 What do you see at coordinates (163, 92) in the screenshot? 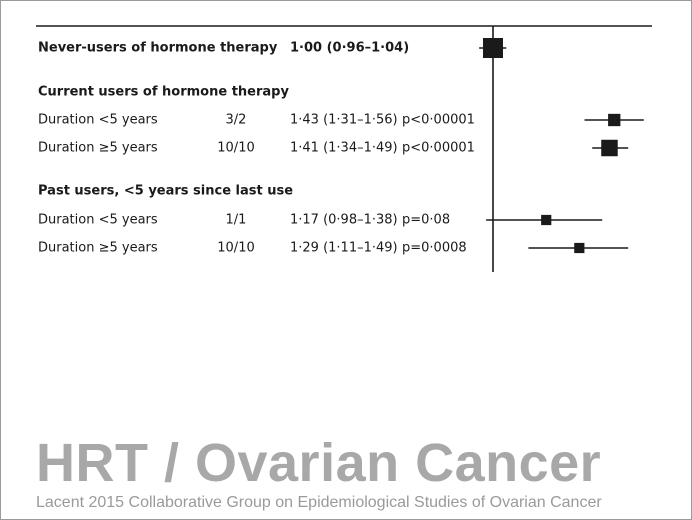
I see `group-header: Current users of hormone therapy` at bounding box center [163, 92].